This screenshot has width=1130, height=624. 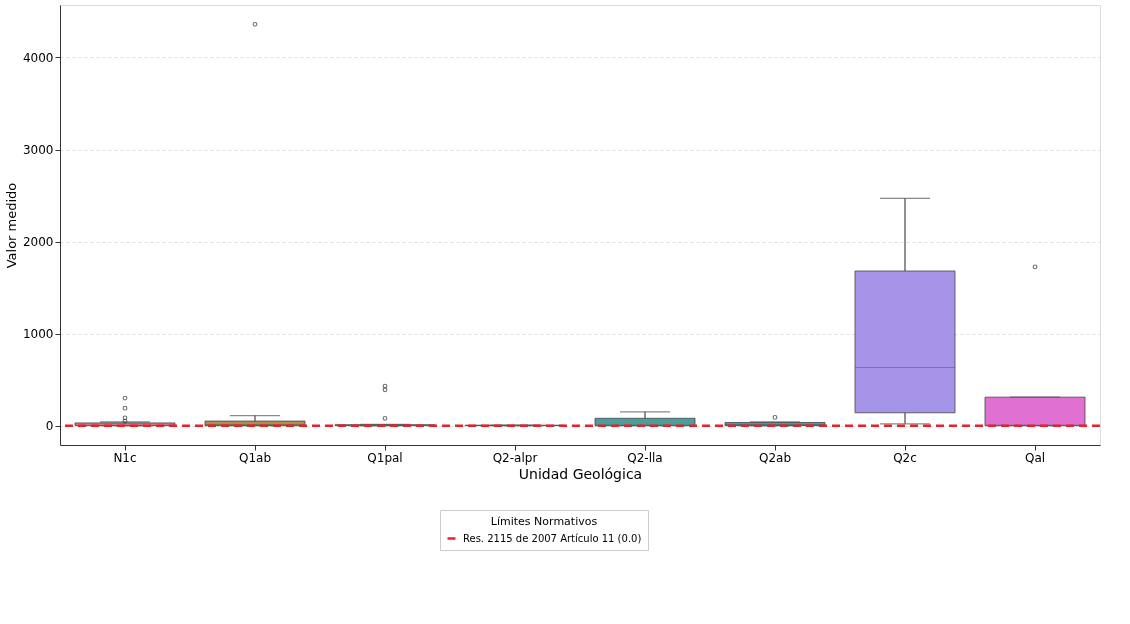 What do you see at coordinates (775, 457) in the screenshot?
I see `x-tick-label: Q2ab` at bounding box center [775, 457].